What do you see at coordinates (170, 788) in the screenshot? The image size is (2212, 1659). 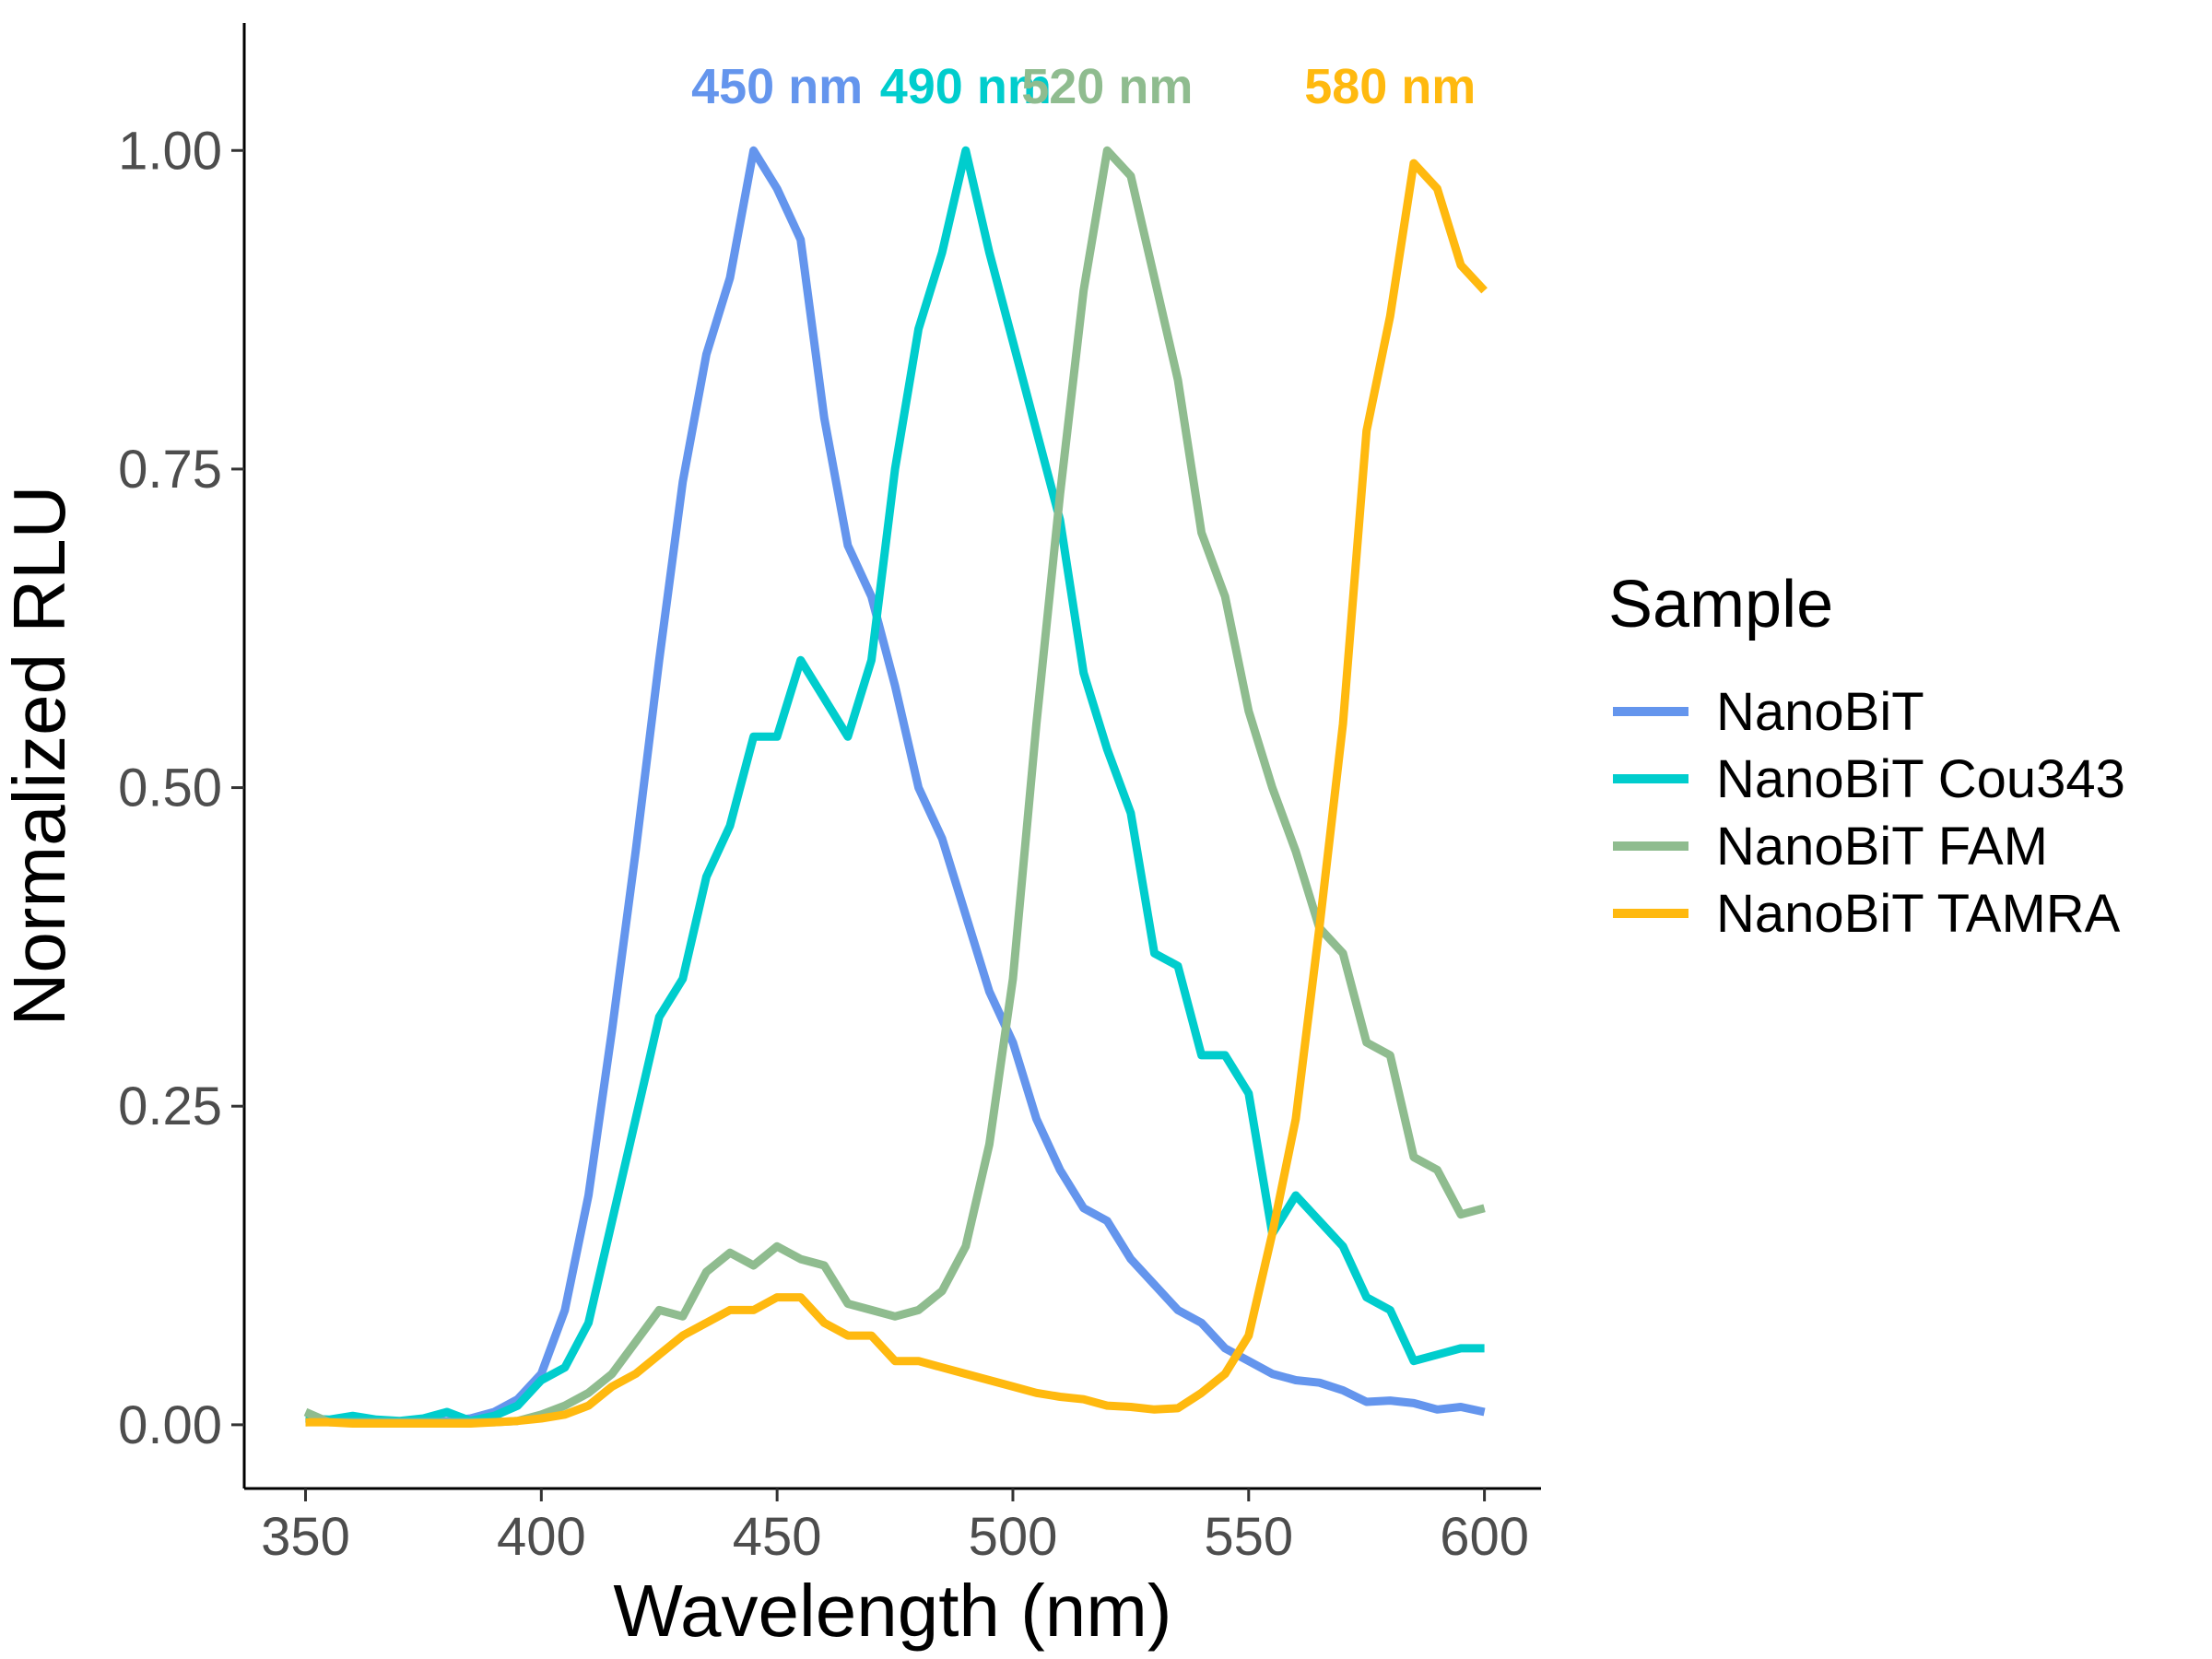 I see `y-tick-label: 0.50` at bounding box center [170, 788].